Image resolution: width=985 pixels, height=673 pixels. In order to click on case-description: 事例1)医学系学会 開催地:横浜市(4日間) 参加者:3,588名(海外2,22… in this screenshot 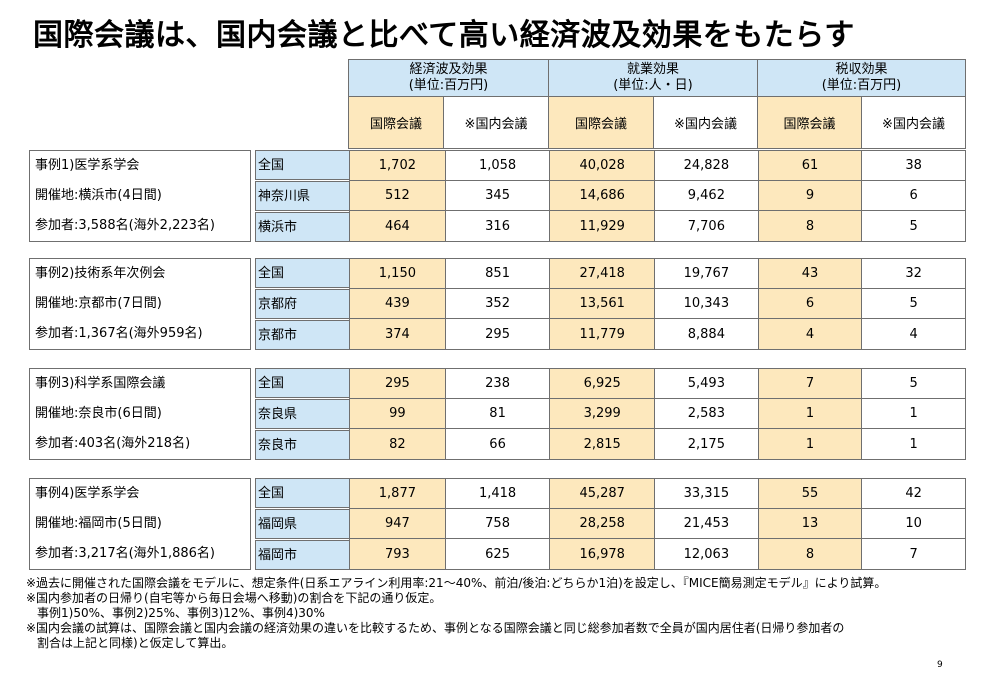, I will do `click(140, 196)`.